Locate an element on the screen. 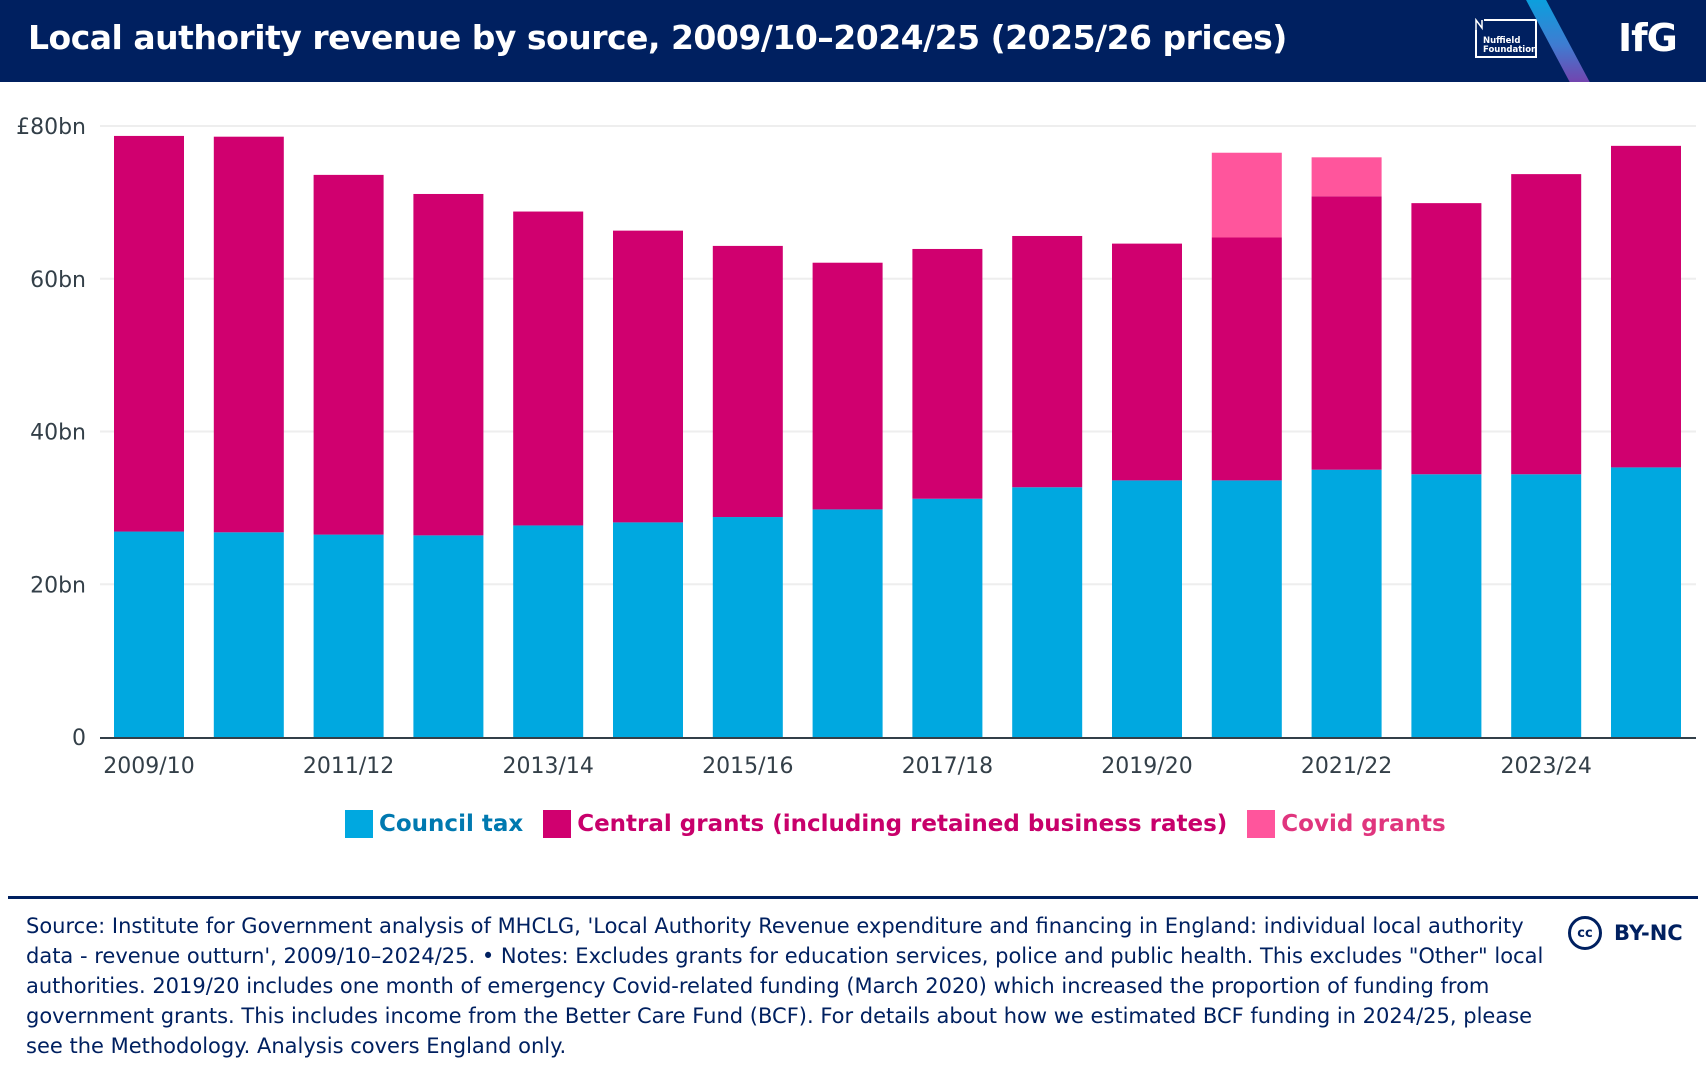  legend-item: Covid grants is located at coordinates (1346, 824).